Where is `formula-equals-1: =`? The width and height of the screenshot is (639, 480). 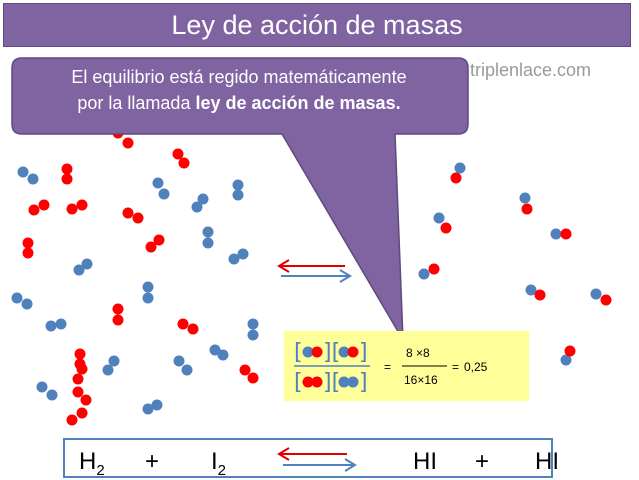 formula-equals-1: = is located at coordinates (388, 367).